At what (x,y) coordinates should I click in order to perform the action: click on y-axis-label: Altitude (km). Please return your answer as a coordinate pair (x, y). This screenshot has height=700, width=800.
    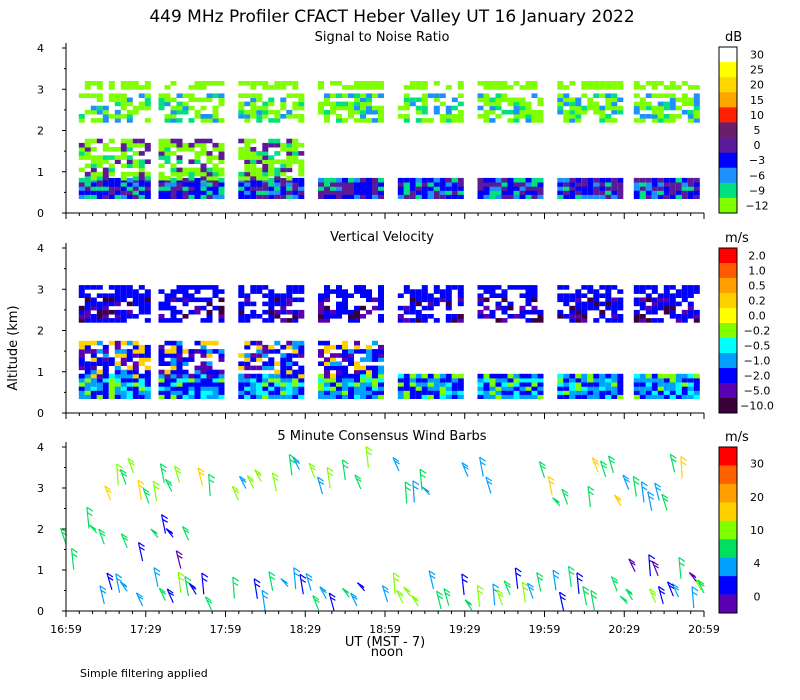
    Looking at the image, I should click on (13, 347).